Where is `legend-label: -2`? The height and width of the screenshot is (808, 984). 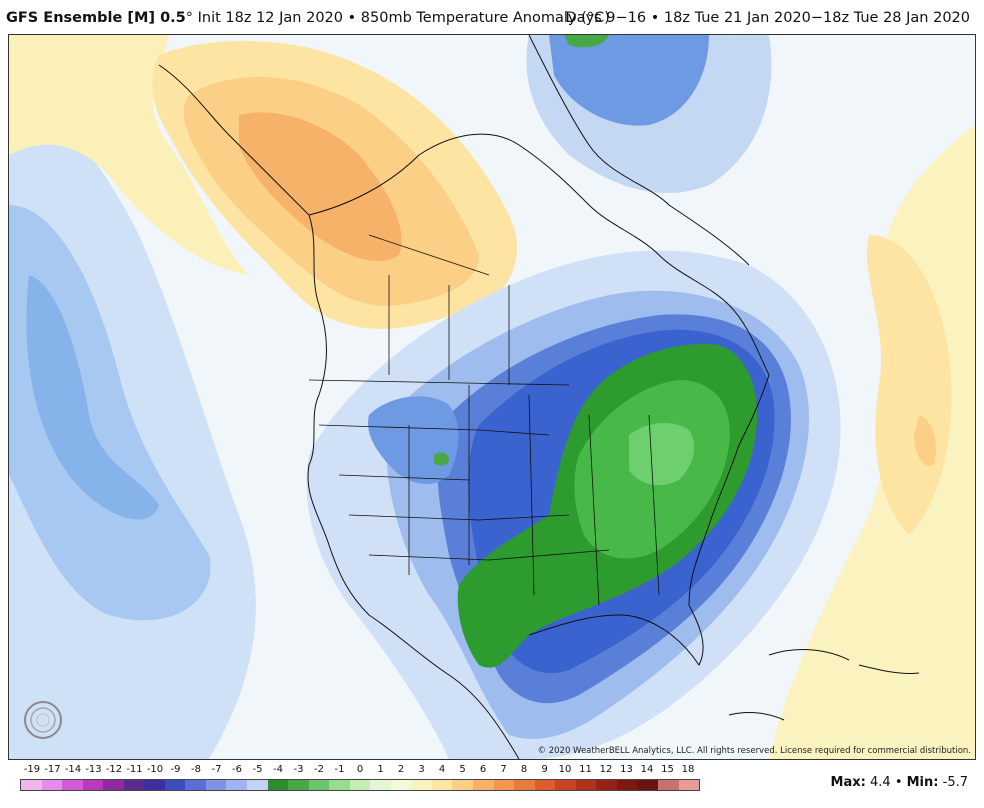
legend-label: -2 is located at coordinates (319, 769).